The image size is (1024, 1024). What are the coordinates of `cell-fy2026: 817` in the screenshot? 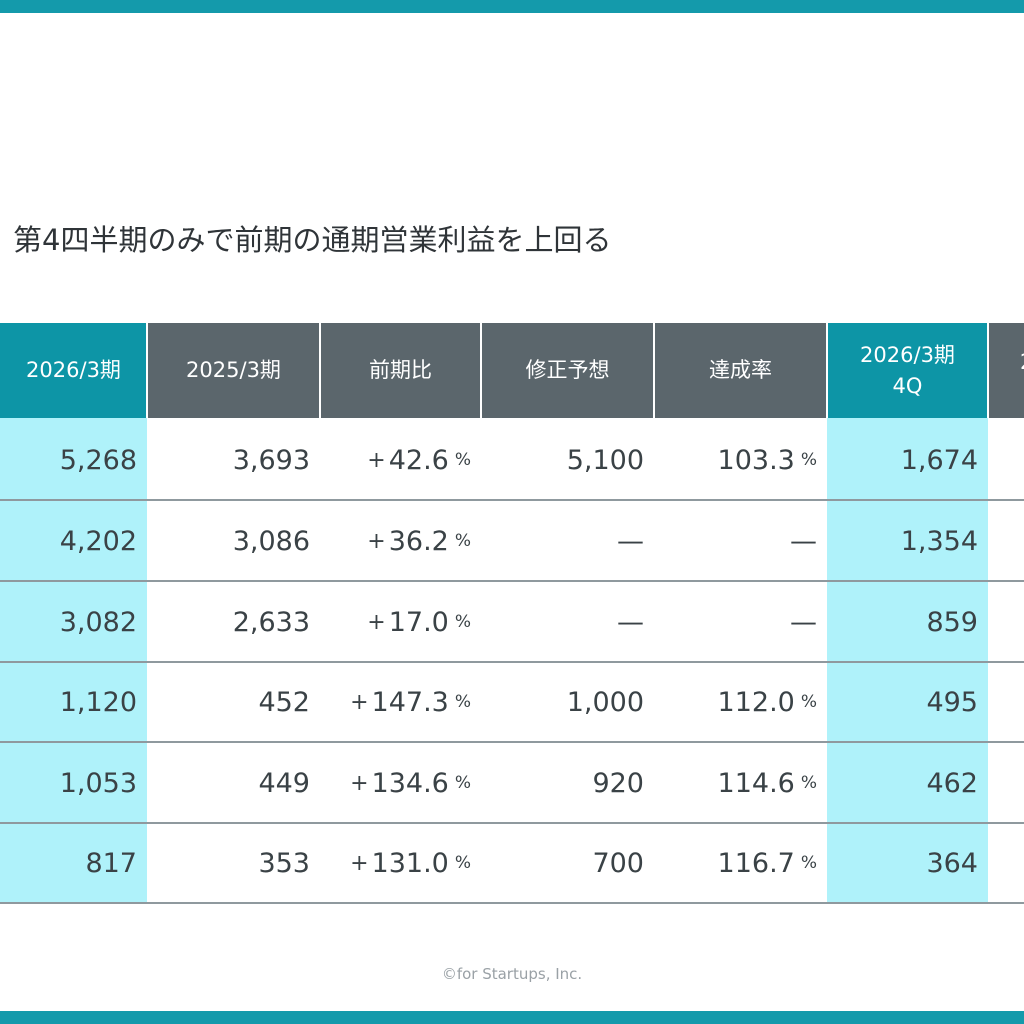 It's located at (111, 863).